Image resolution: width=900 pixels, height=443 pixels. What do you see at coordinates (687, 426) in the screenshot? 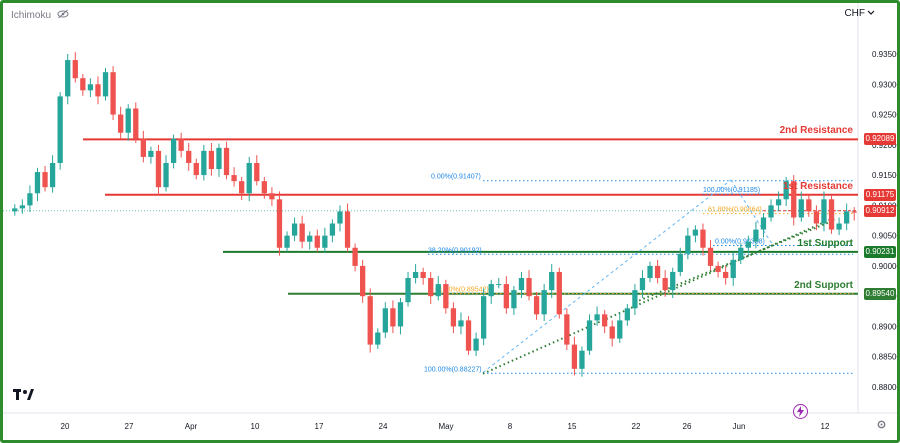
I see `x-tick-label: 26` at bounding box center [687, 426].